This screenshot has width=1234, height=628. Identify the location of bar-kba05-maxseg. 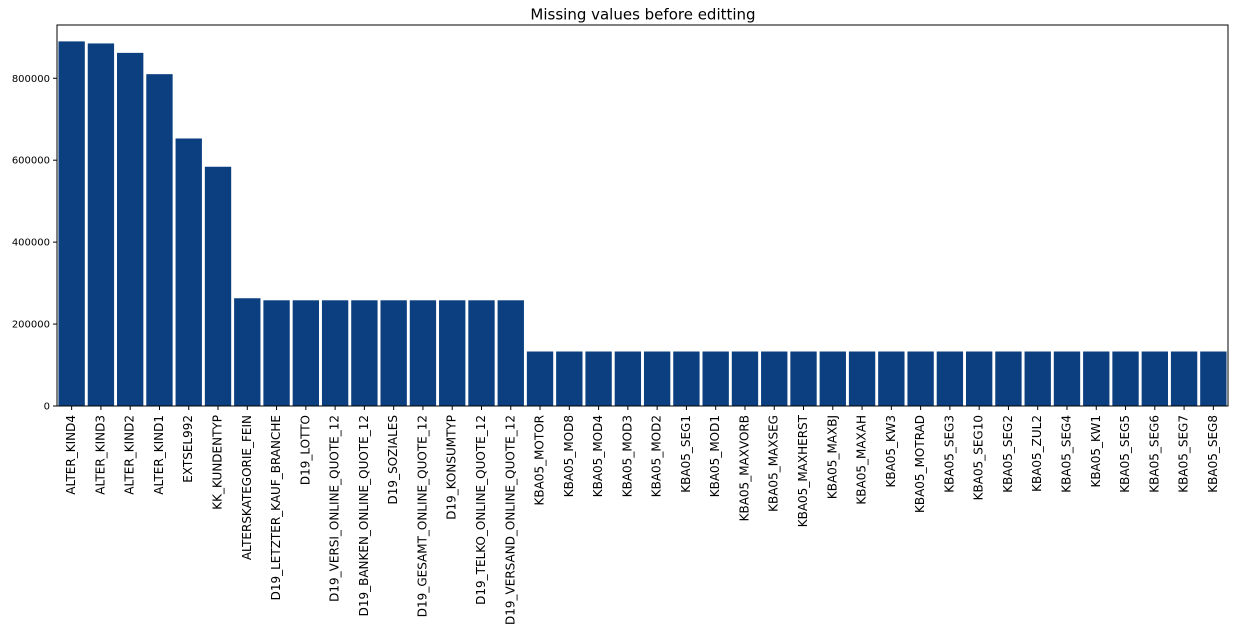
(774, 378).